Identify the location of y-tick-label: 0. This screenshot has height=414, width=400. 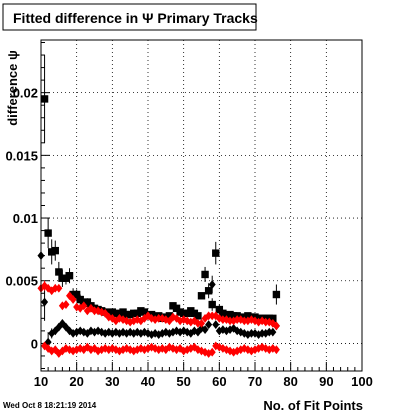
(34, 343).